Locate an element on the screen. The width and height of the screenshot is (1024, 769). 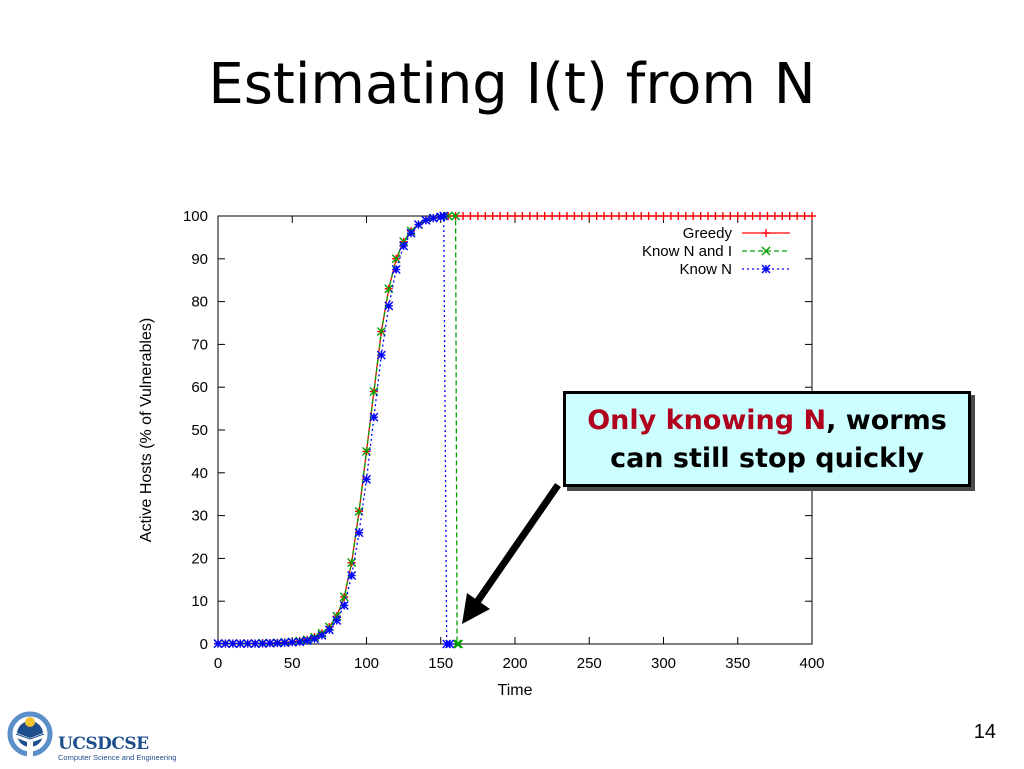
y-axis-label: Active Hosts (% of Vulnerables) is located at coordinates (146, 430).